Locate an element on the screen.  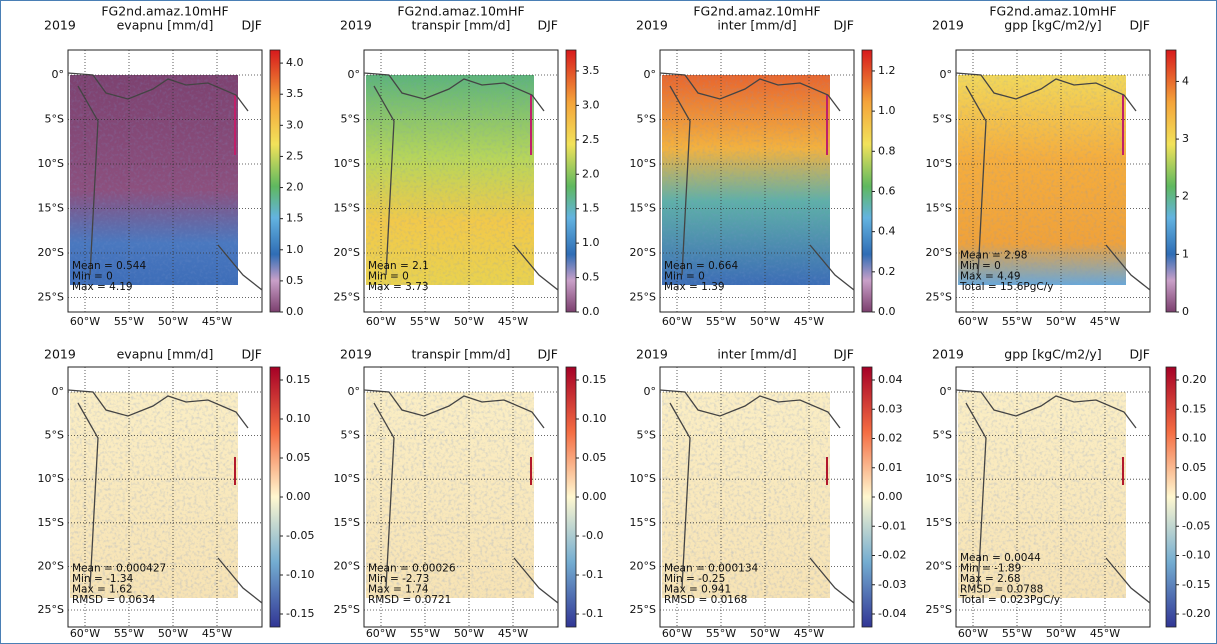
panel-variable: gpp [kgC/m2/y] is located at coordinates (1052, 354).